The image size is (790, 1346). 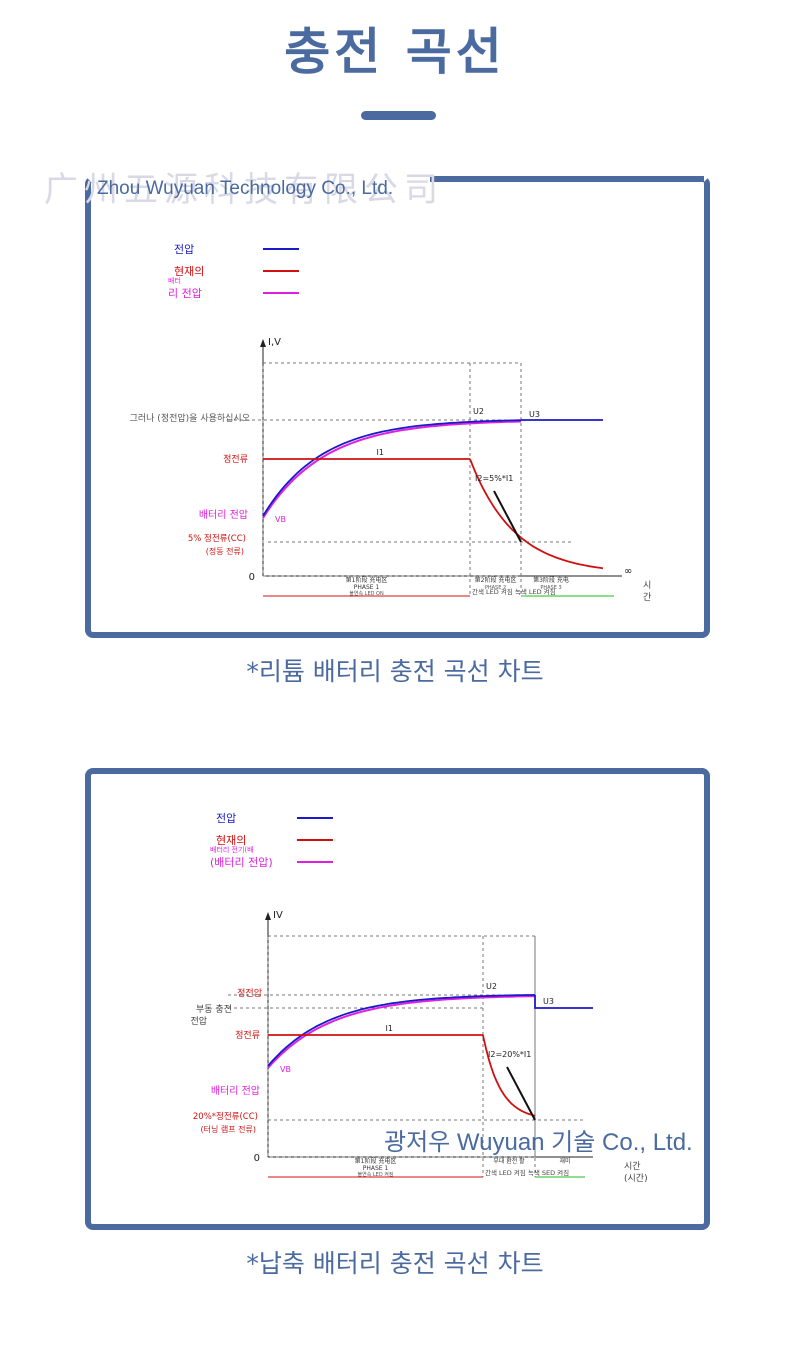 What do you see at coordinates (563, 1002) in the screenshot?
I see `voltage-tail` at bounding box center [563, 1002].